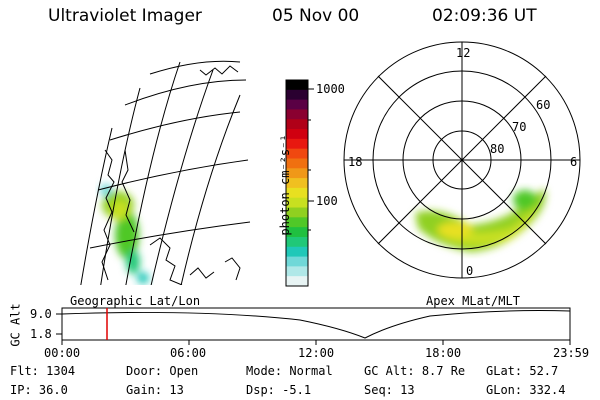  What do you see at coordinates (443, 371) in the screenshot?
I see `status-gcalt-value: 8.7 Re` at bounding box center [443, 371].